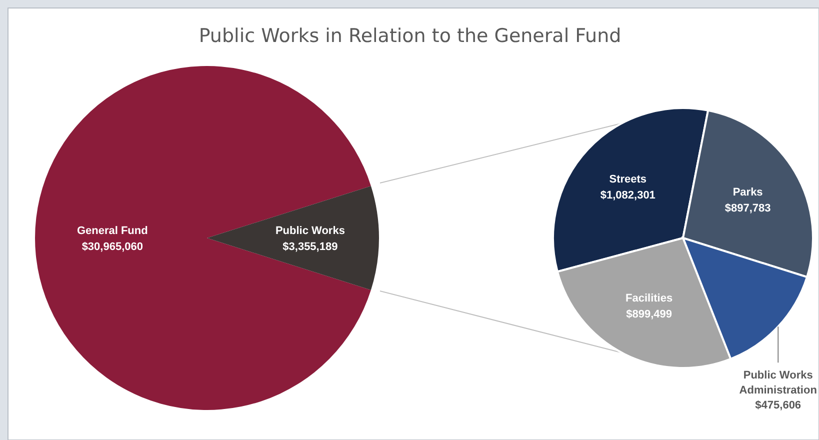  Describe the element at coordinates (649, 298) in the screenshot. I see `slice-label: Facilities` at that location.